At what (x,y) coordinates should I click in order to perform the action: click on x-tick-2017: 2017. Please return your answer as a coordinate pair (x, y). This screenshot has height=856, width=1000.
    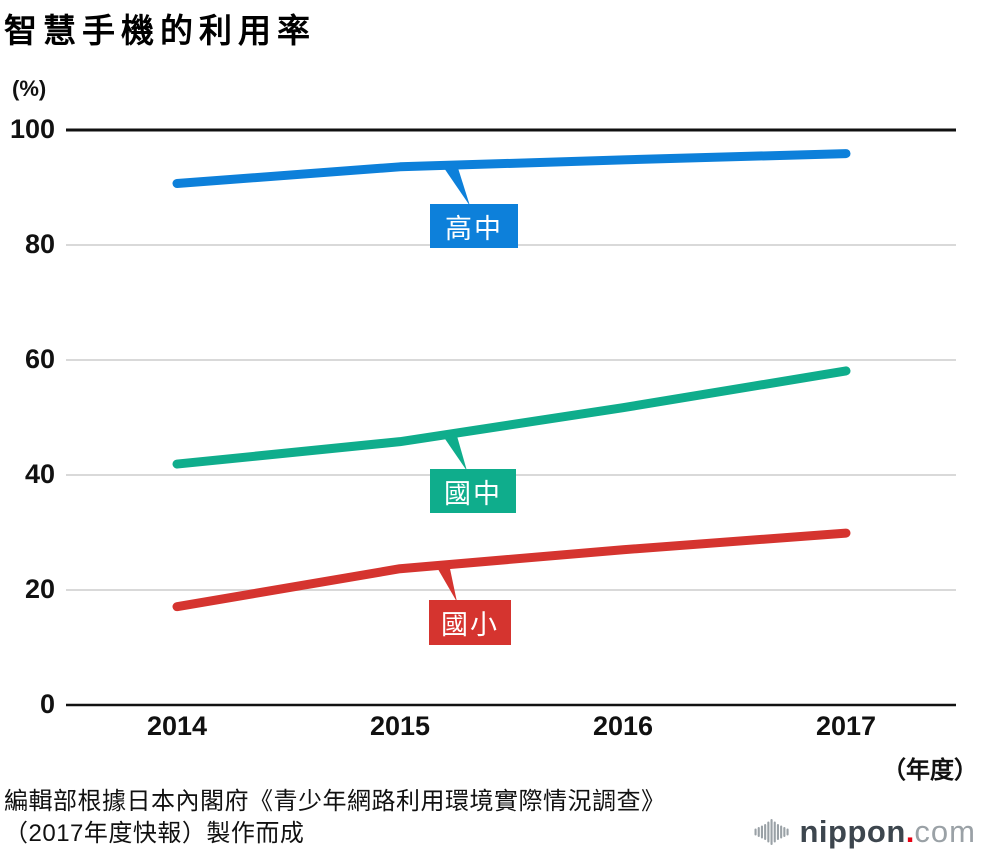
    Looking at the image, I should click on (846, 726).